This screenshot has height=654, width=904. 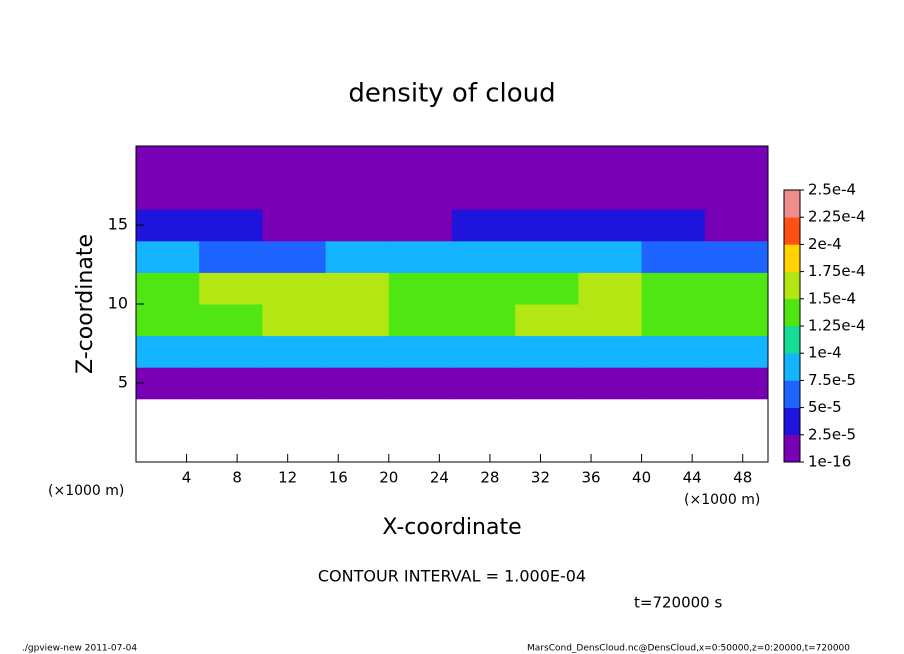 I want to click on x-tick-label: 32, so click(x=540, y=478).